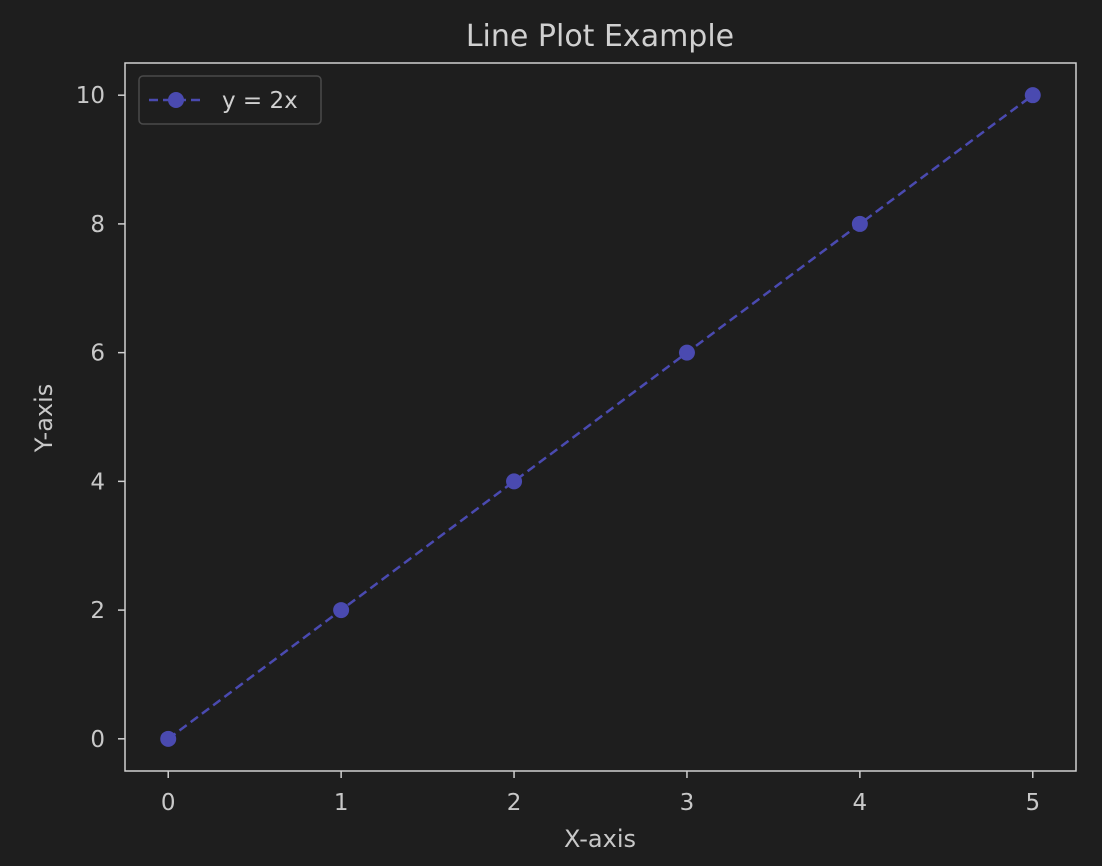 This screenshot has width=1102, height=866. I want to click on legend: y = 2x, so click(230, 100).